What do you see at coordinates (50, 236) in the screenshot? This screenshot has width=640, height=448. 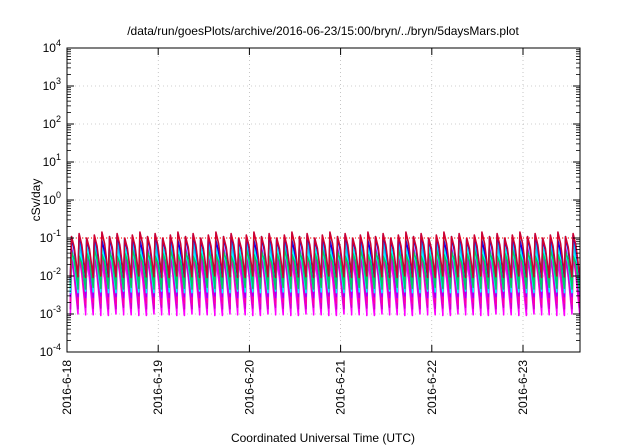 I see `y-tick-label: 10⁻¹` at bounding box center [50, 236].